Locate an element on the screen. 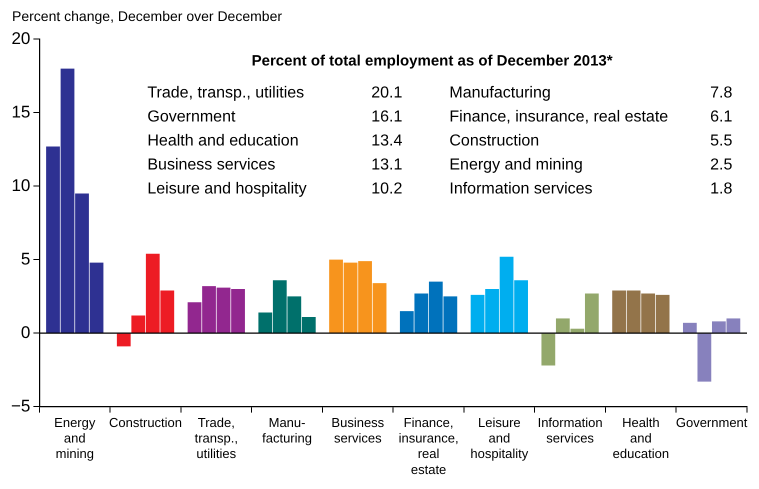 The width and height of the screenshot is (759, 489). annotation: 20.1 is located at coordinates (386, 93).